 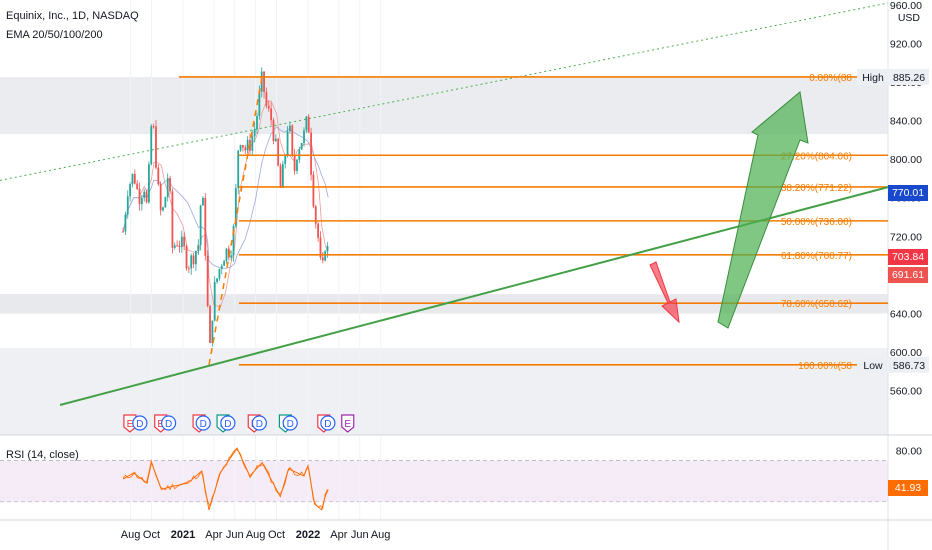 I want to click on earnings-marker: E, so click(x=348, y=423).